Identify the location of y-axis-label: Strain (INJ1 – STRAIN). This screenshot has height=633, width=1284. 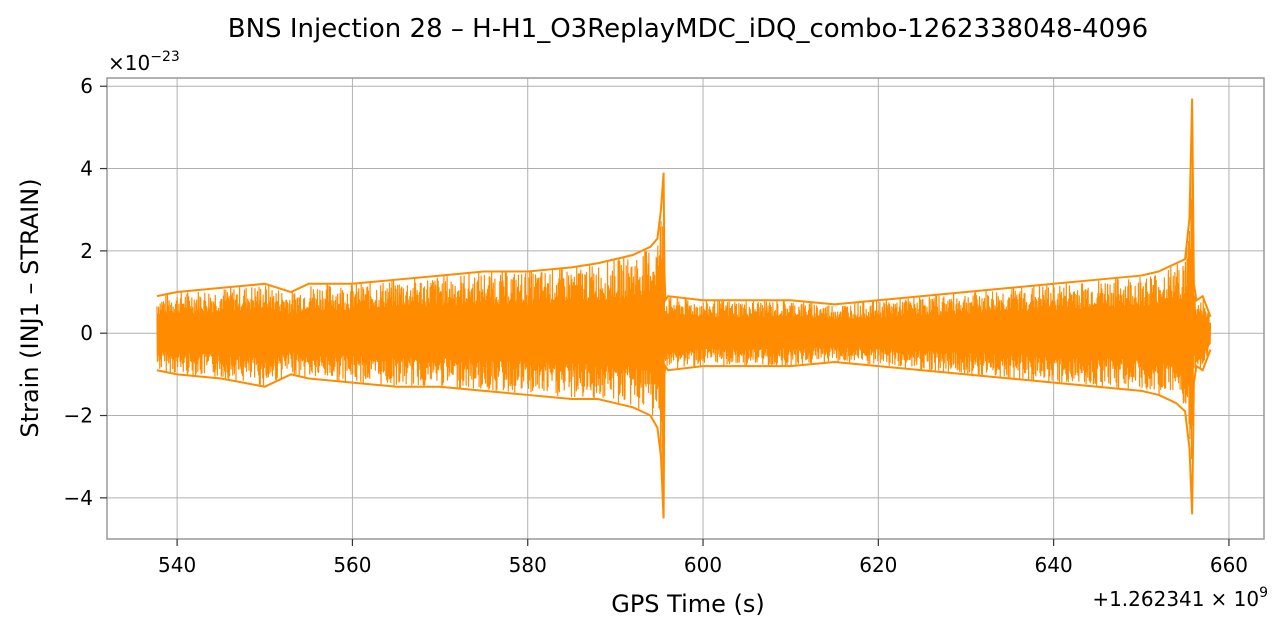
(30, 307).